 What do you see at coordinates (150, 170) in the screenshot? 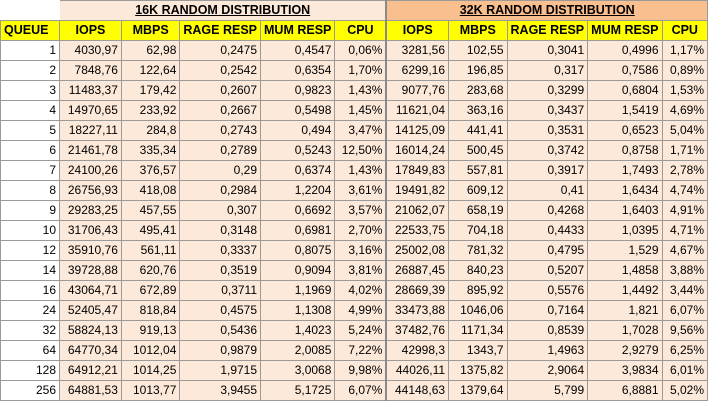
I see `mbps-16k-cell: 376,57` at bounding box center [150, 170].